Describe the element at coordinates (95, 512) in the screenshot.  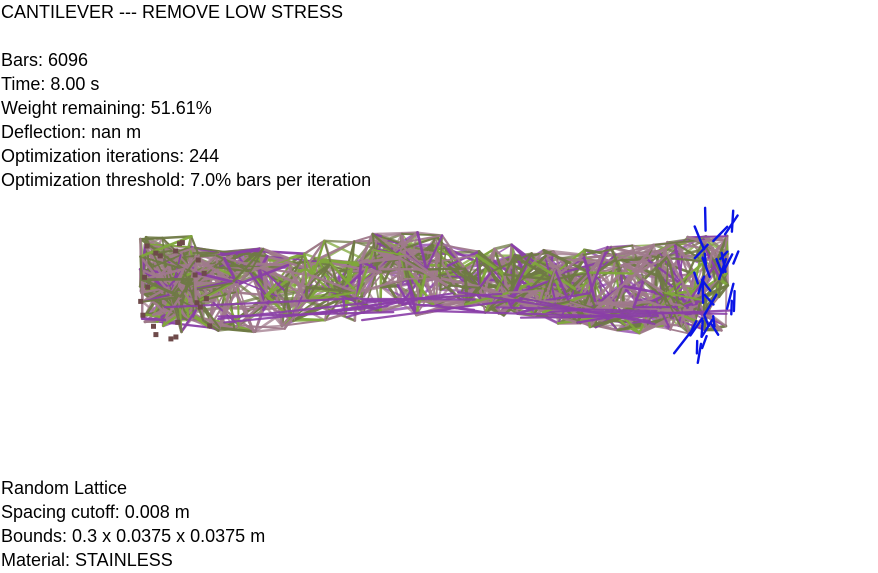
I see `spacing-cutoff: Spacing cutoff: 0.008 m` at that location.